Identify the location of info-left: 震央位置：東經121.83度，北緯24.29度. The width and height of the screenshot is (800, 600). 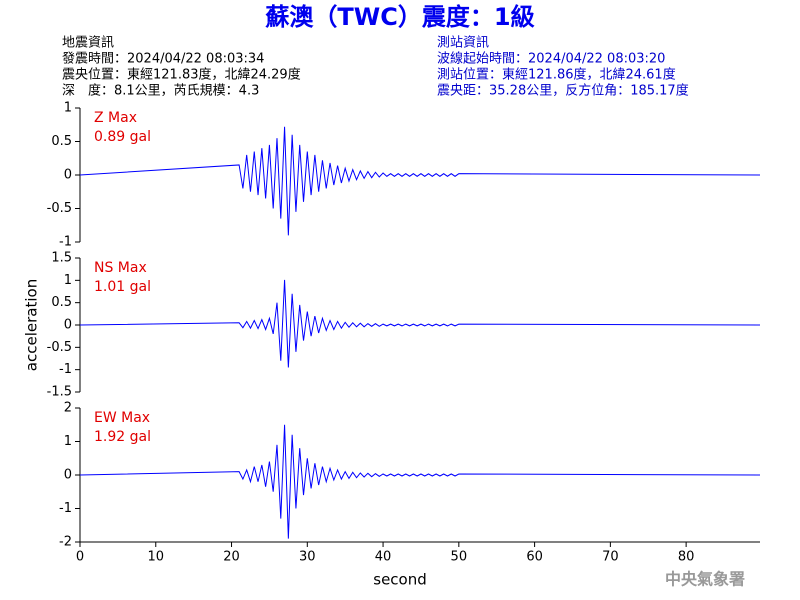
(181, 75).